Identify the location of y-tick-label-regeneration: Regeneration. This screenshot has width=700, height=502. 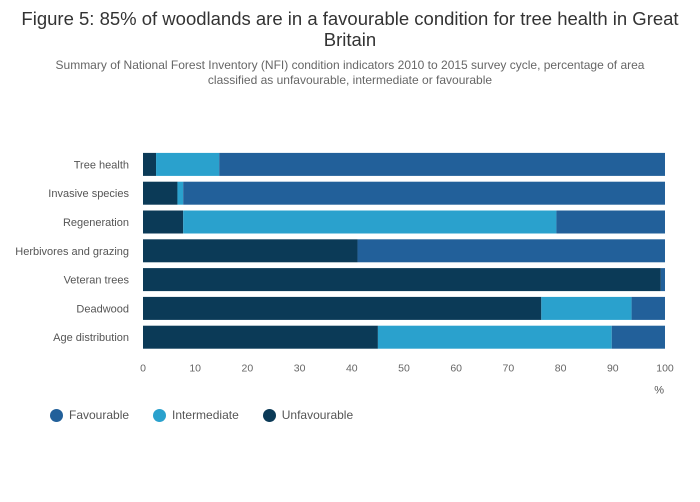
(96, 223).